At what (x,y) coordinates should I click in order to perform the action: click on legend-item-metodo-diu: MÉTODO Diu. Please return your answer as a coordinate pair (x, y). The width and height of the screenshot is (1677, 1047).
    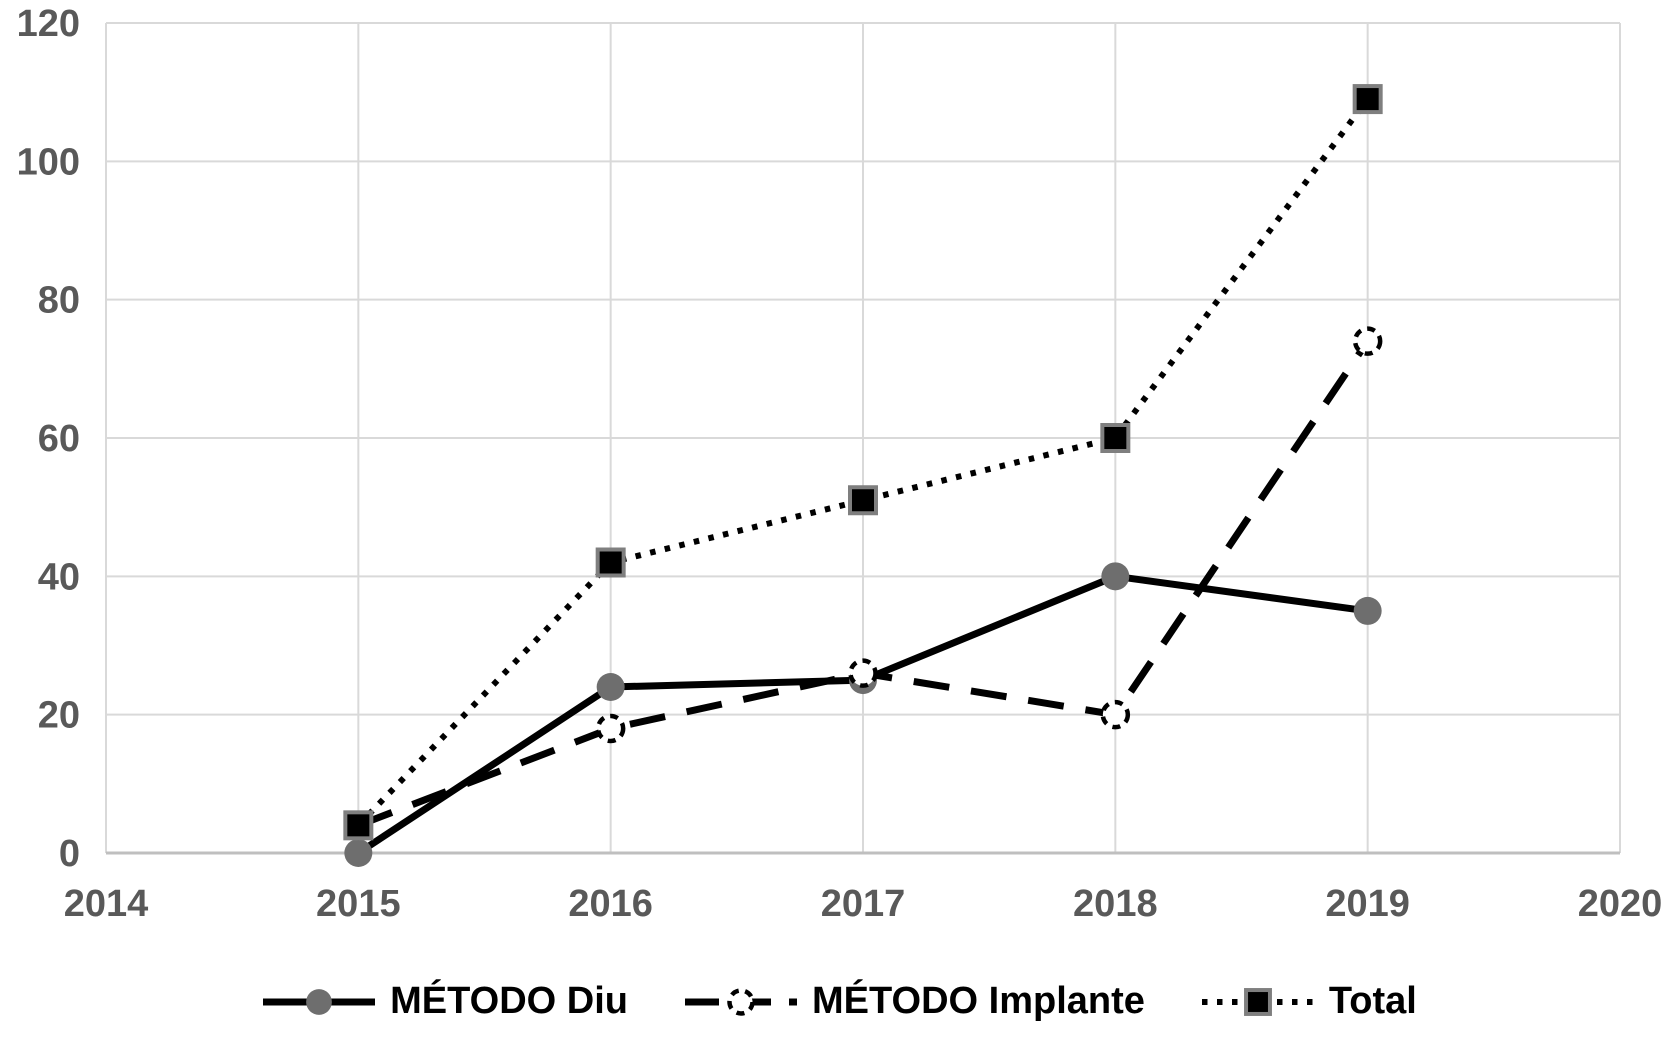
    Looking at the image, I should click on (444, 1001).